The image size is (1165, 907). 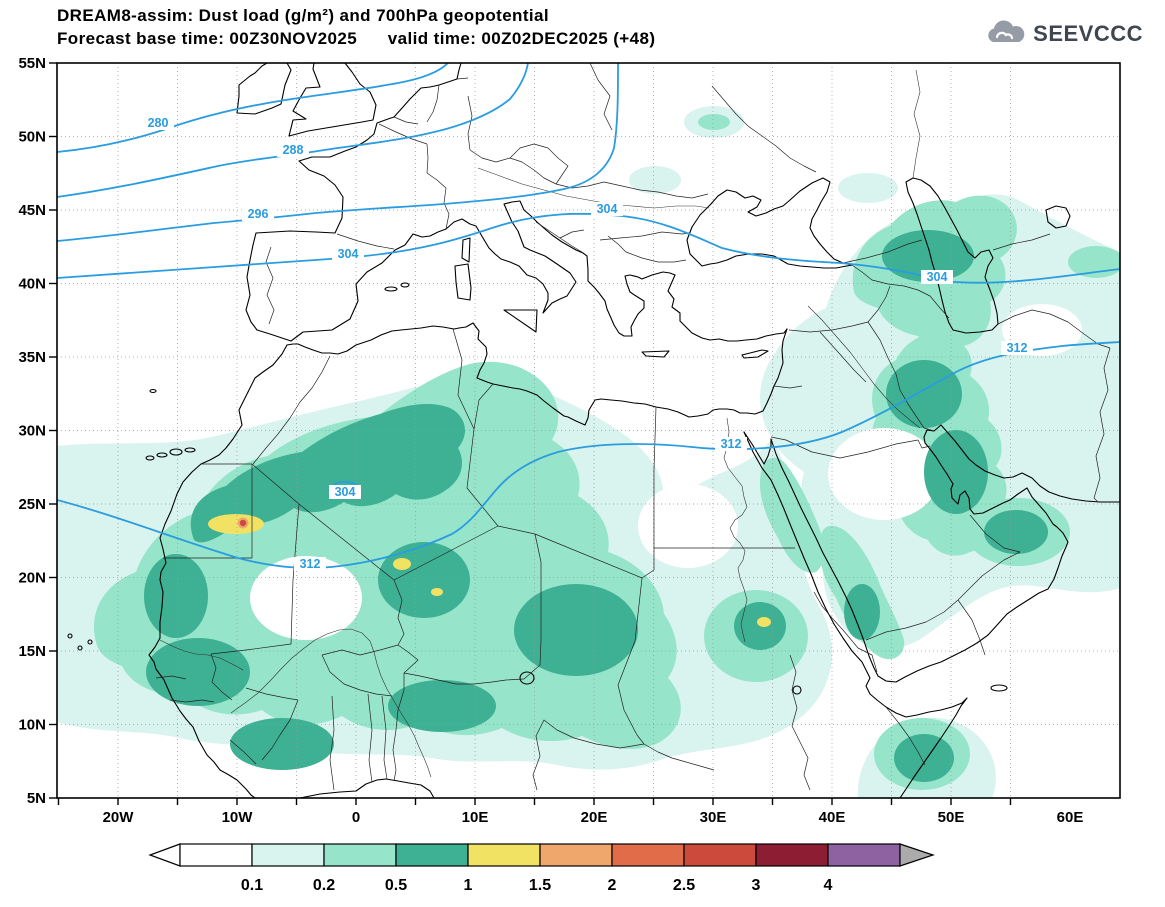 I want to click on lat-tick-label: 45N, so click(x=32, y=210).